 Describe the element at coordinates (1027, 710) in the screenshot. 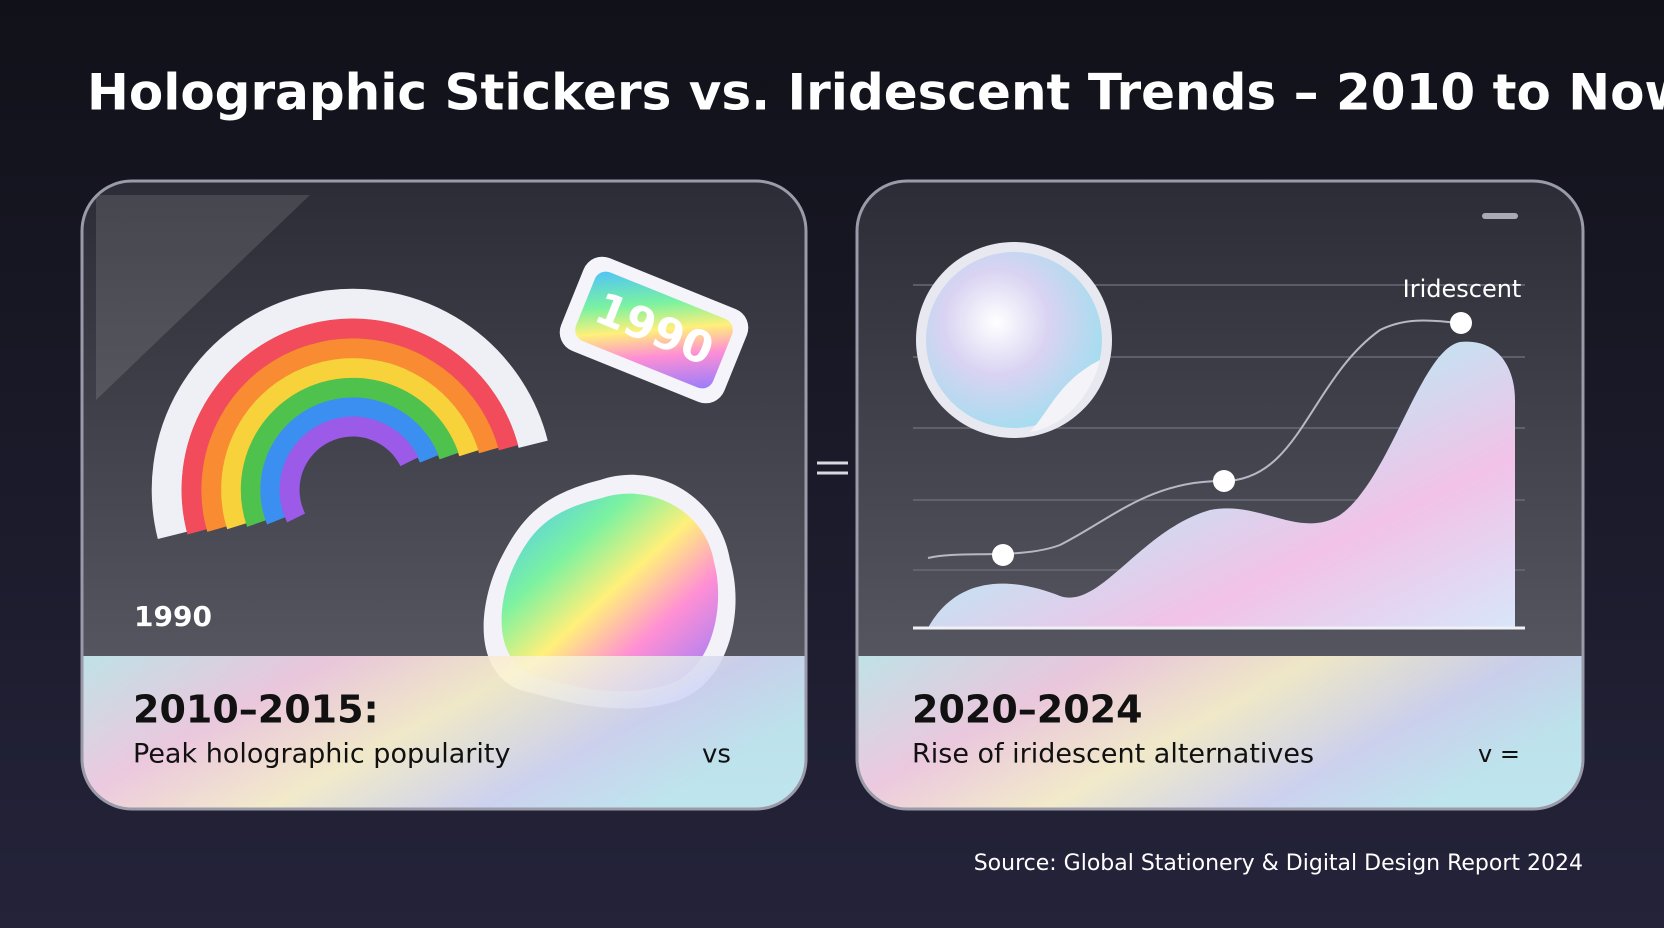

I see `period: 2020–2024` at that location.